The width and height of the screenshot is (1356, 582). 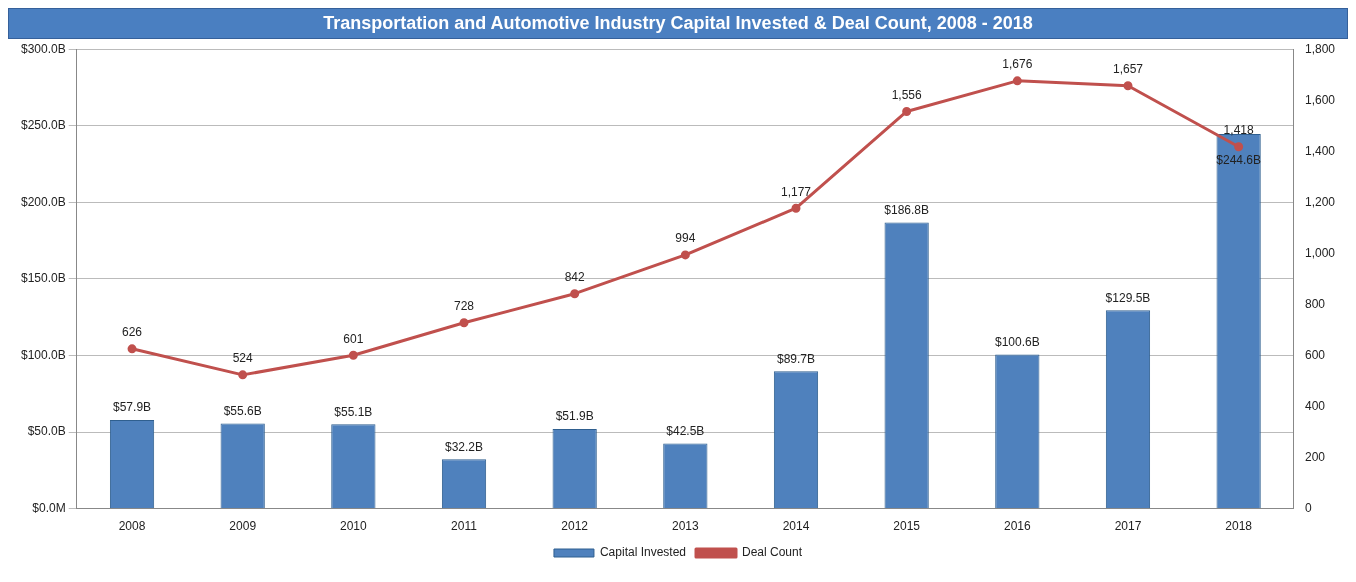 What do you see at coordinates (643, 552) in the screenshot?
I see `legend-label: Capital Invested` at bounding box center [643, 552].